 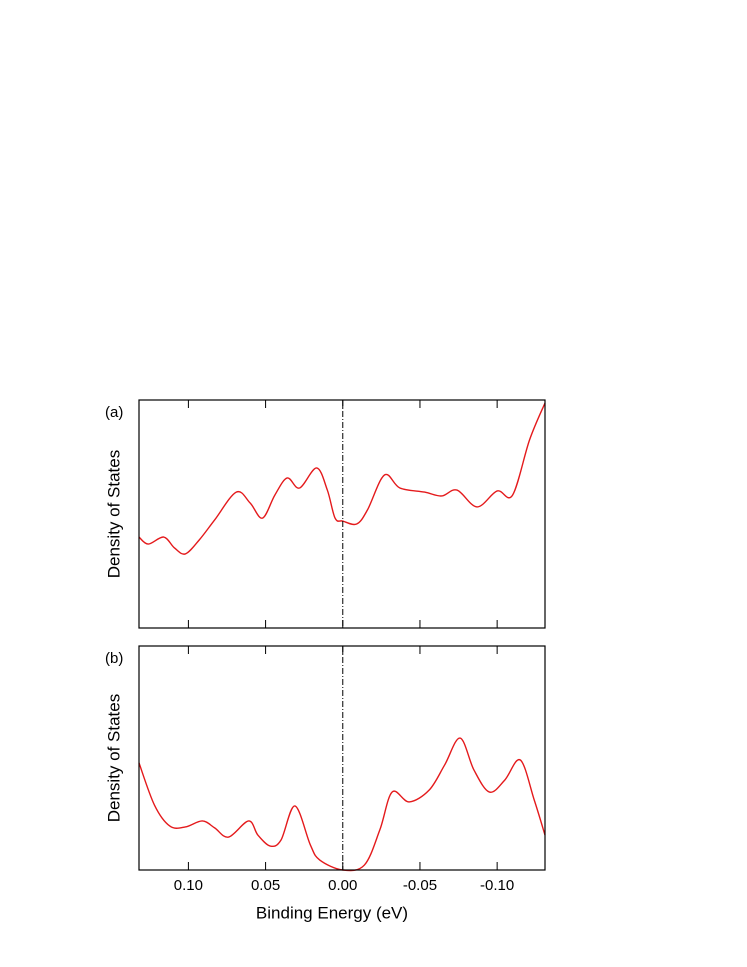 I want to click on x-tick-label: -0.10, so click(x=497, y=885).